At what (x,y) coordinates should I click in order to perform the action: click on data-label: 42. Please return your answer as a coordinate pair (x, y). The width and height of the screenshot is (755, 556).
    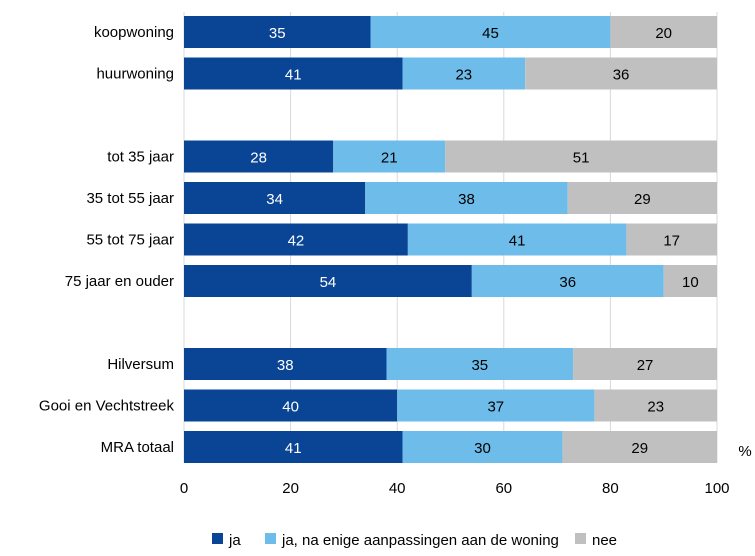
    Looking at the image, I should click on (296, 241).